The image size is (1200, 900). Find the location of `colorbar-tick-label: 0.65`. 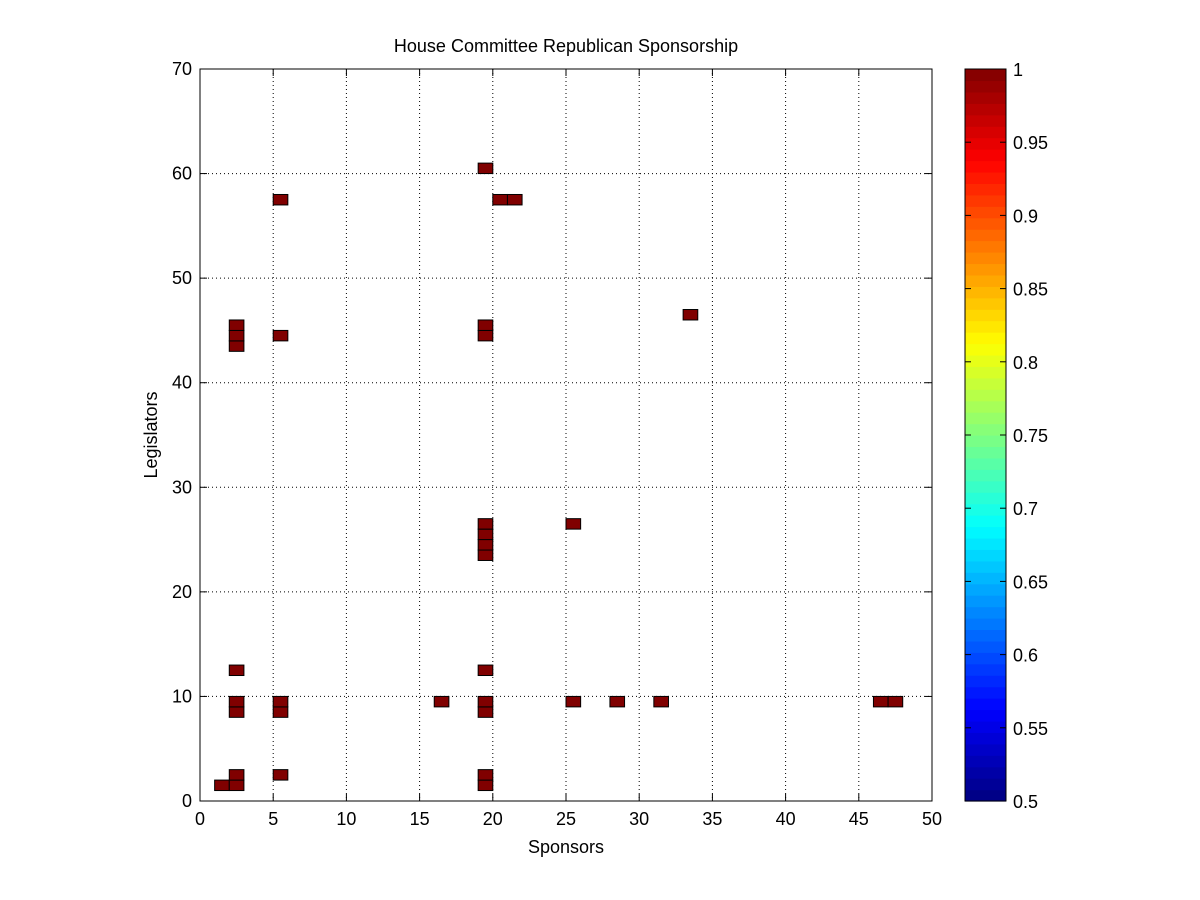

colorbar-tick-label: 0.65 is located at coordinates (1030, 582).